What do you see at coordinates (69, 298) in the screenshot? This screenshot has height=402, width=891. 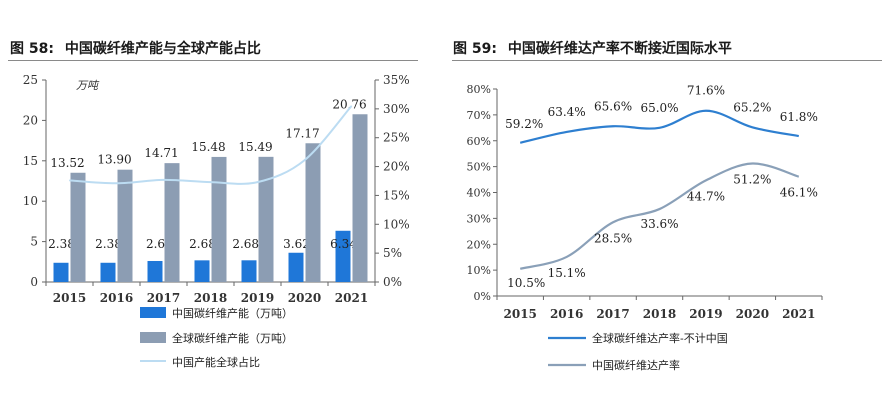 I see `left-x-tick-label: 2015` at bounding box center [69, 298].